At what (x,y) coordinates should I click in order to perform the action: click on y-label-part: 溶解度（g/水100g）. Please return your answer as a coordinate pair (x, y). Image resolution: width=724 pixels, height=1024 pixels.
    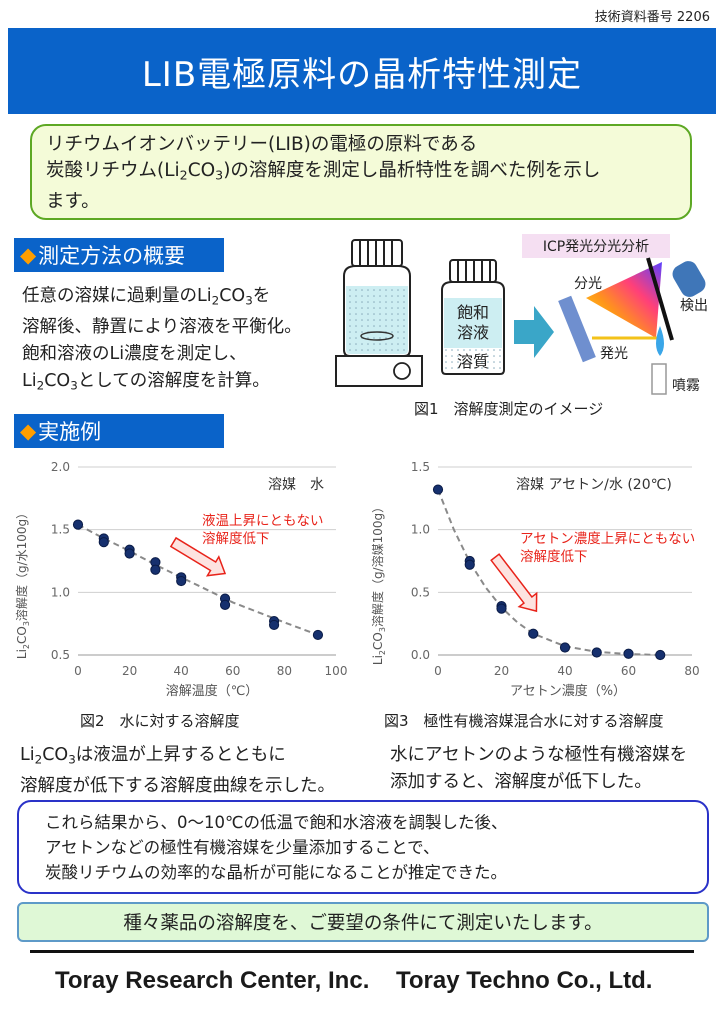
    Looking at the image, I should click on (21, 564).